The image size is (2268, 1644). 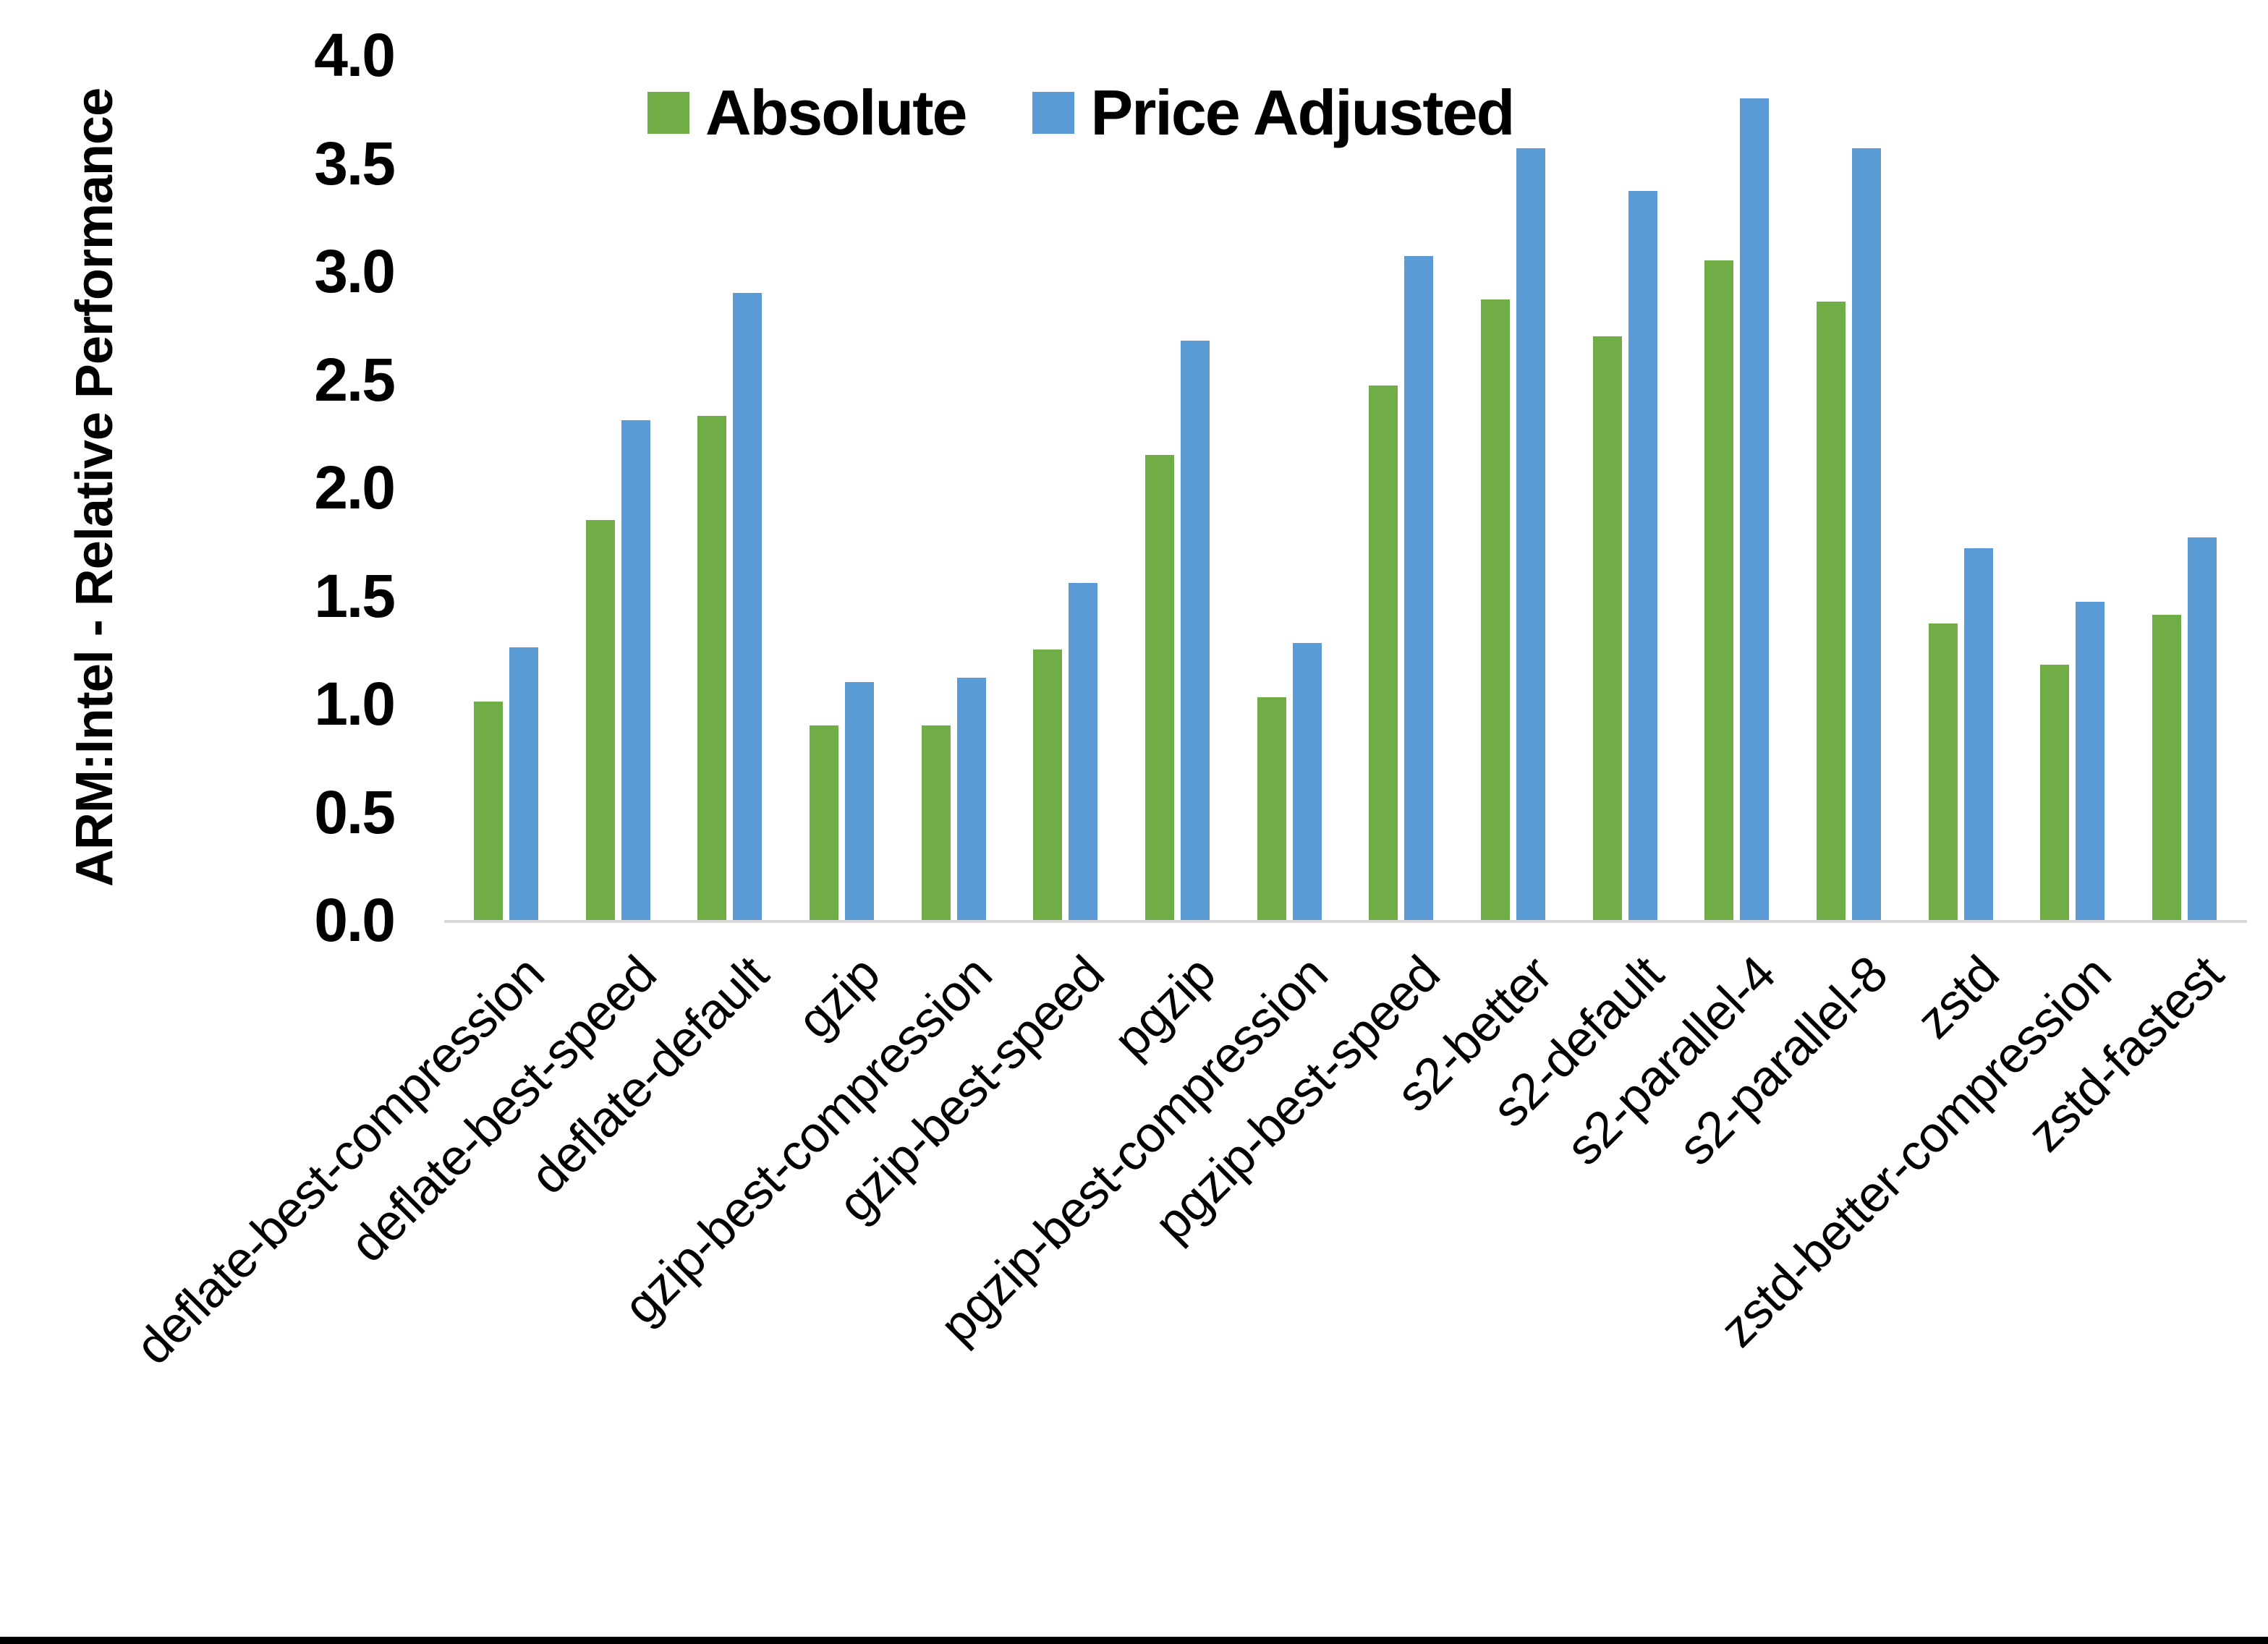 I want to click on bar-absolute-s2-better, so click(x=1496, y=609).